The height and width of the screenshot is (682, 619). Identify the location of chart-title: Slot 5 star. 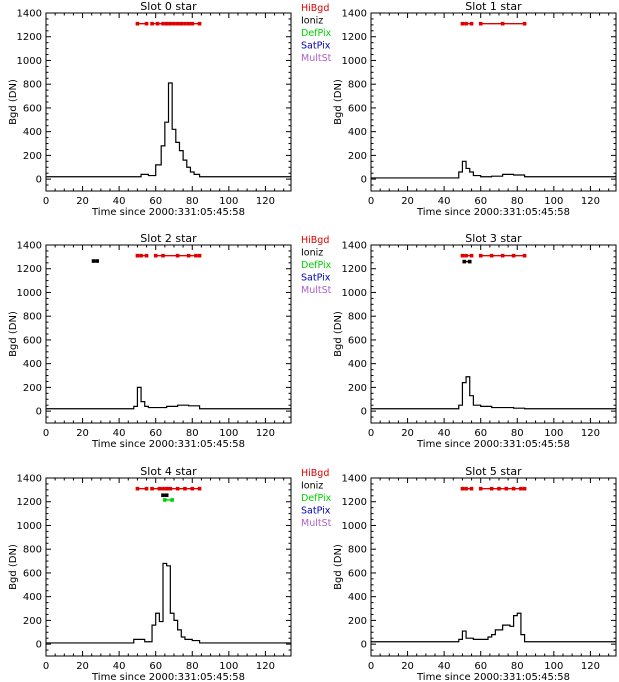
(493, 471).